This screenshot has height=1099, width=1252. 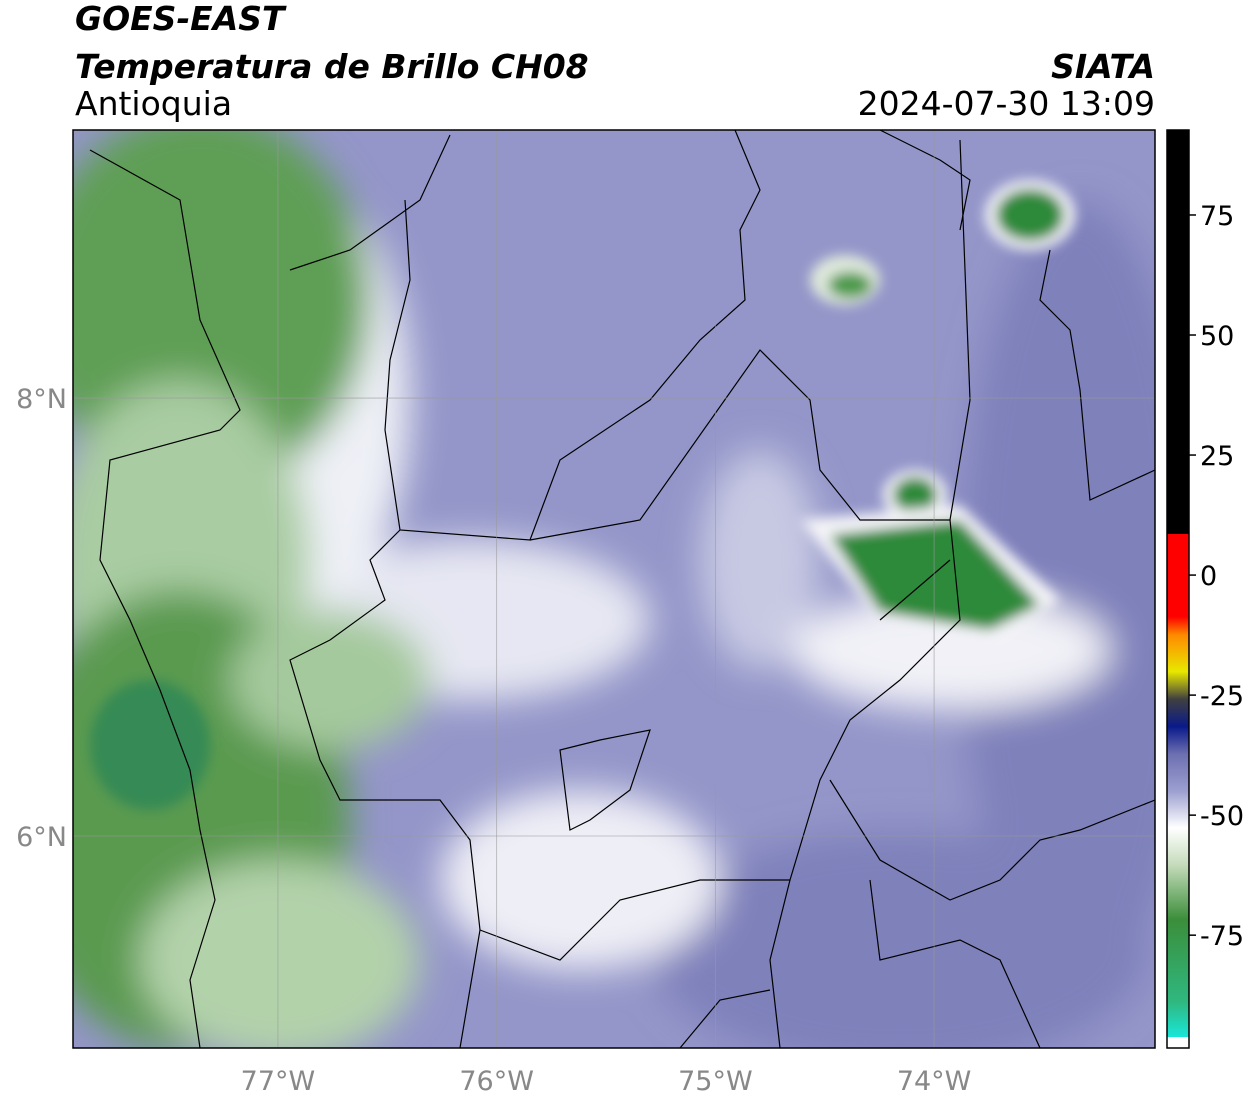 What do you see at coordinates (934, 1081) in the screenshot?
I see `lon-tick-label: 74°W` at bounding box center [934, 1081].